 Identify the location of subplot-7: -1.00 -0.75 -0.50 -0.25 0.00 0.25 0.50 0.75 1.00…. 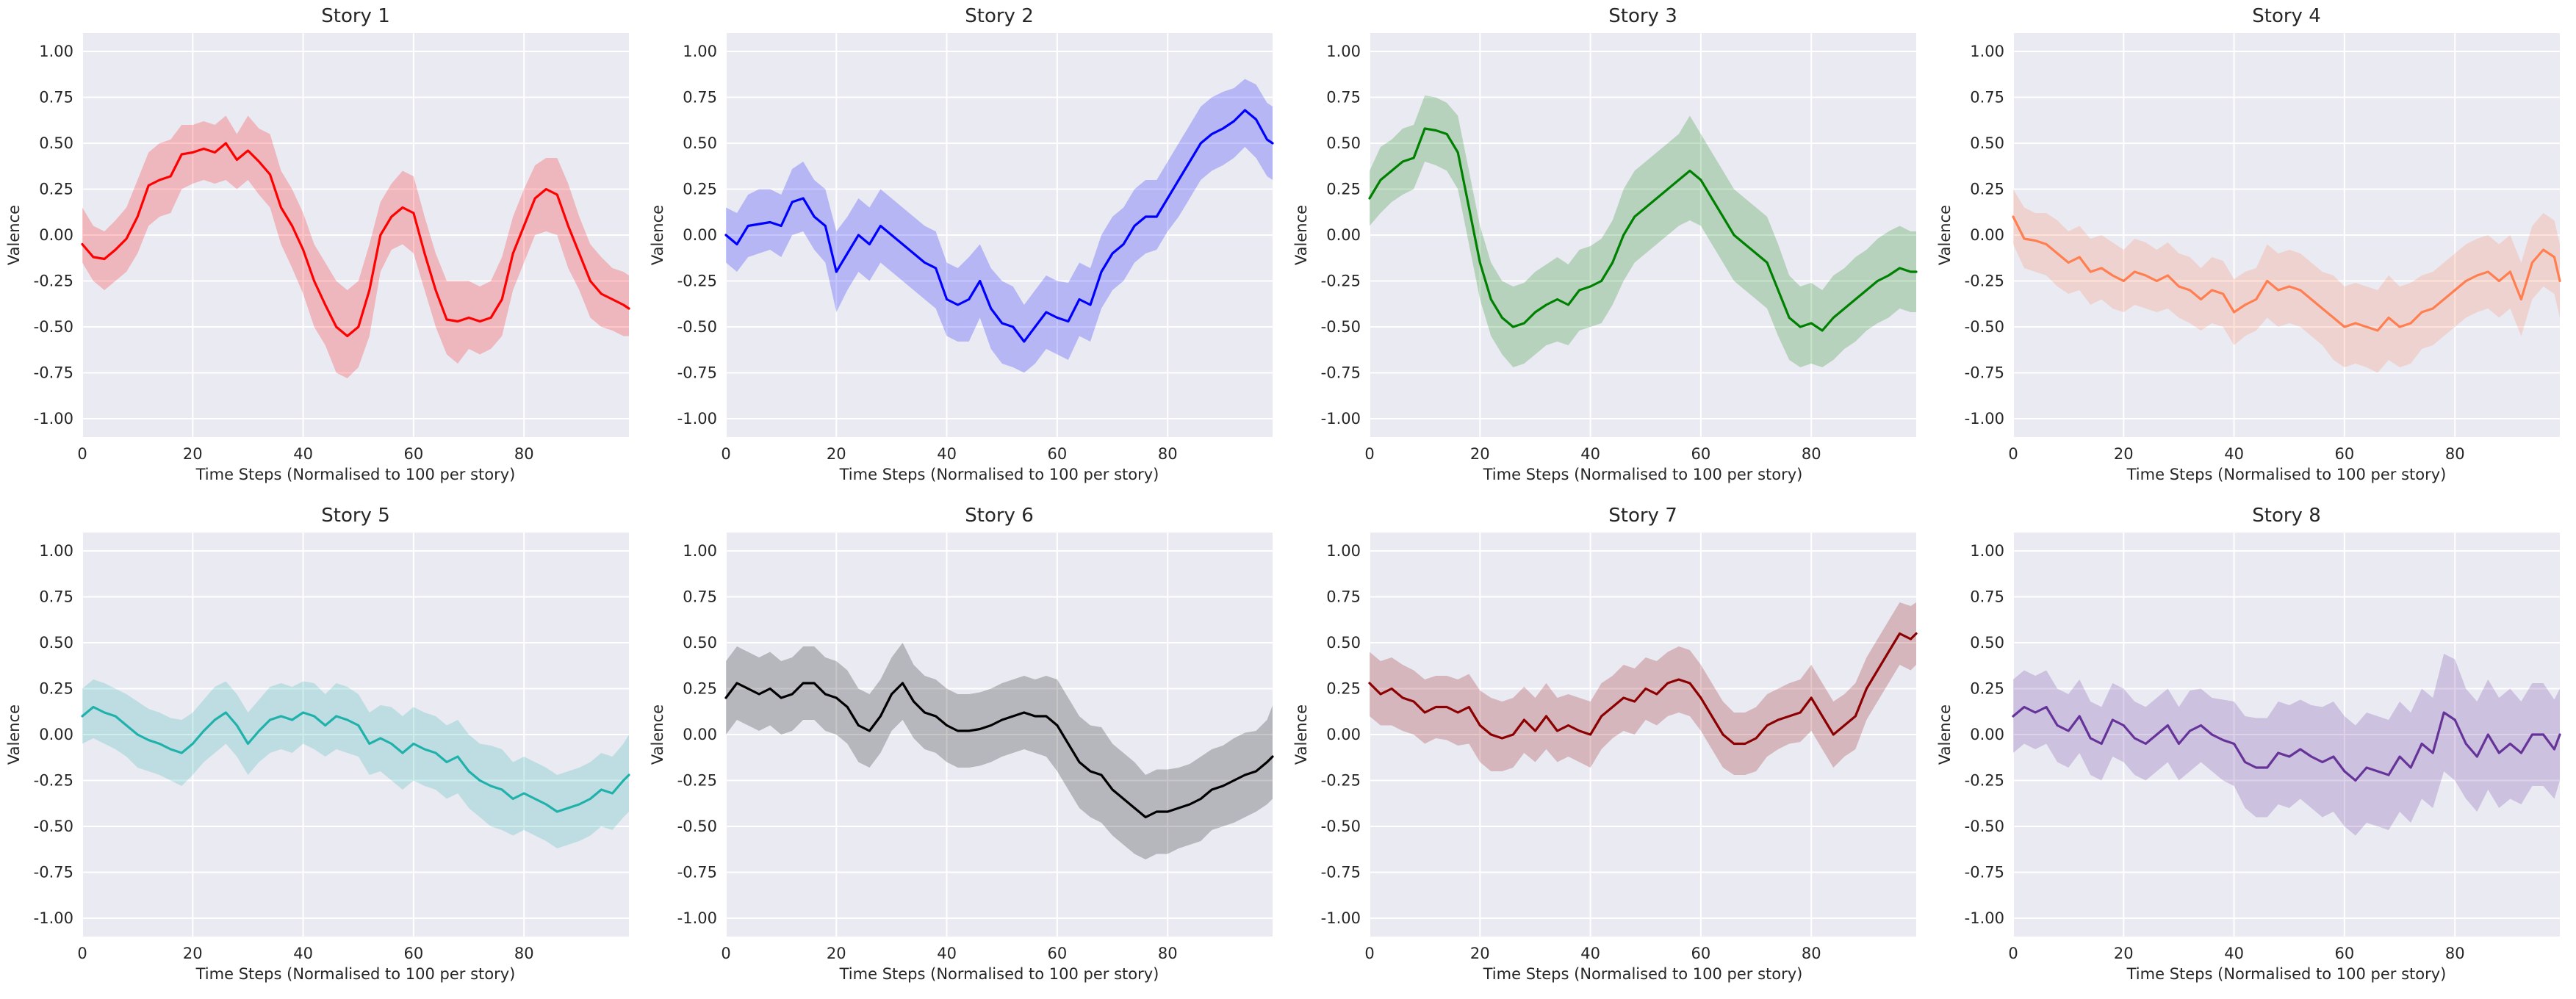
(1605, 744).